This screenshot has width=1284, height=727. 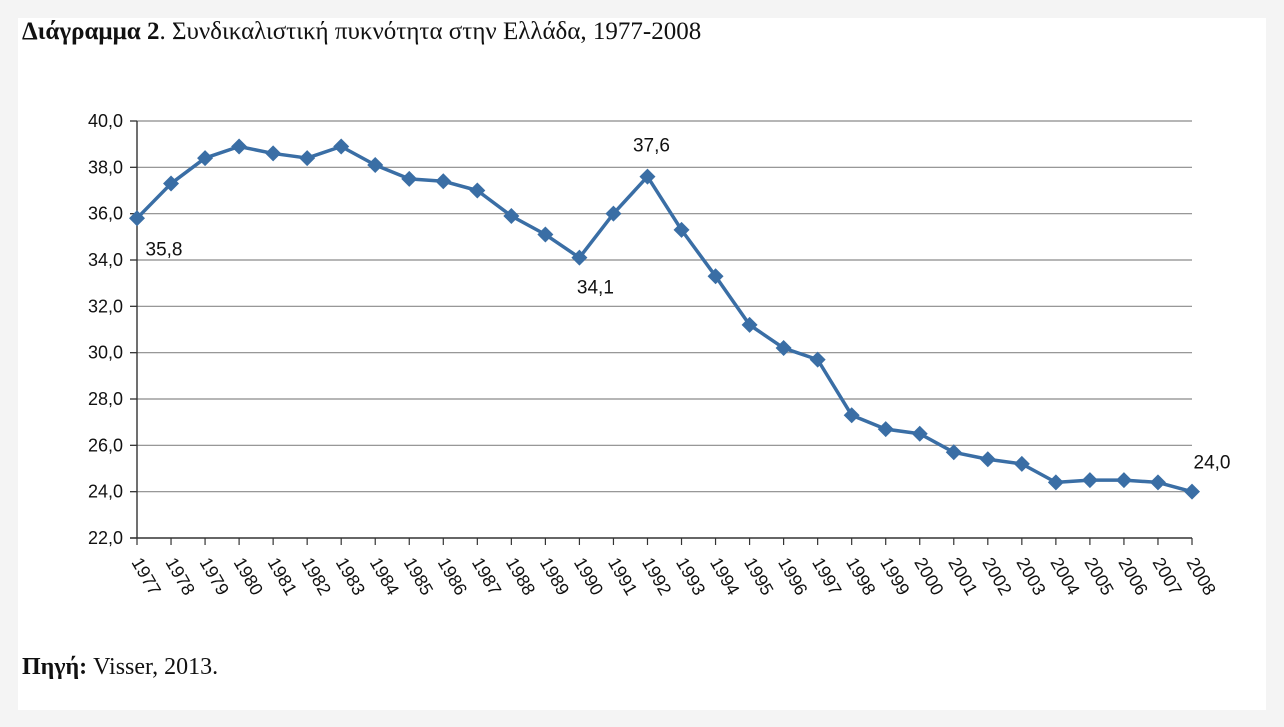 I want to click on x-tick-label: 1987, so click(x=486, y=576).